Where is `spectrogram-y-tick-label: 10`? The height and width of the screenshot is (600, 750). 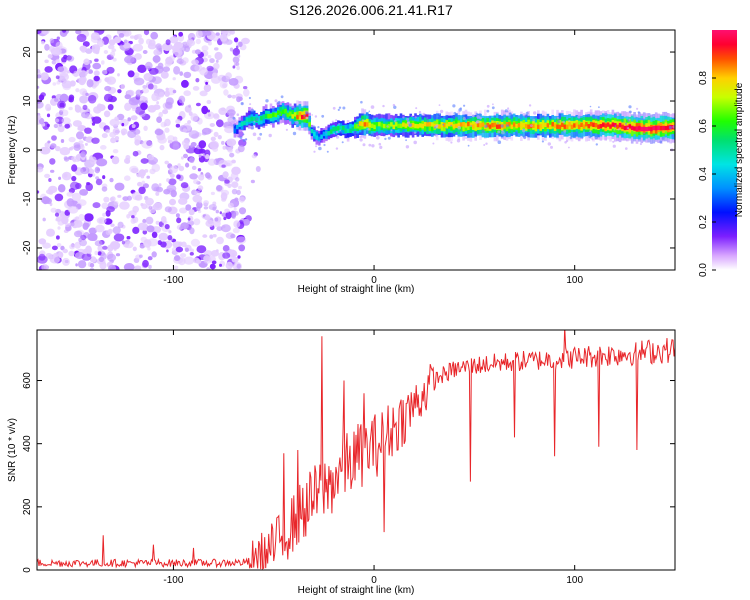 spectrogram-y-tick-label: 10 is located at coordinates (27, 101).